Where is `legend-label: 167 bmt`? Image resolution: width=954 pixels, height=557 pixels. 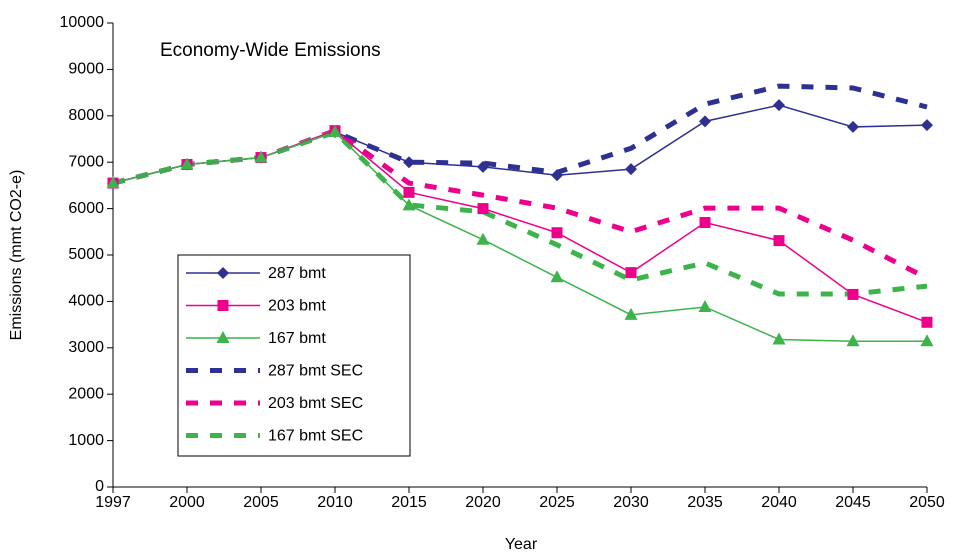 legend-label: 167 bmt is located at coordinates (297, 338).